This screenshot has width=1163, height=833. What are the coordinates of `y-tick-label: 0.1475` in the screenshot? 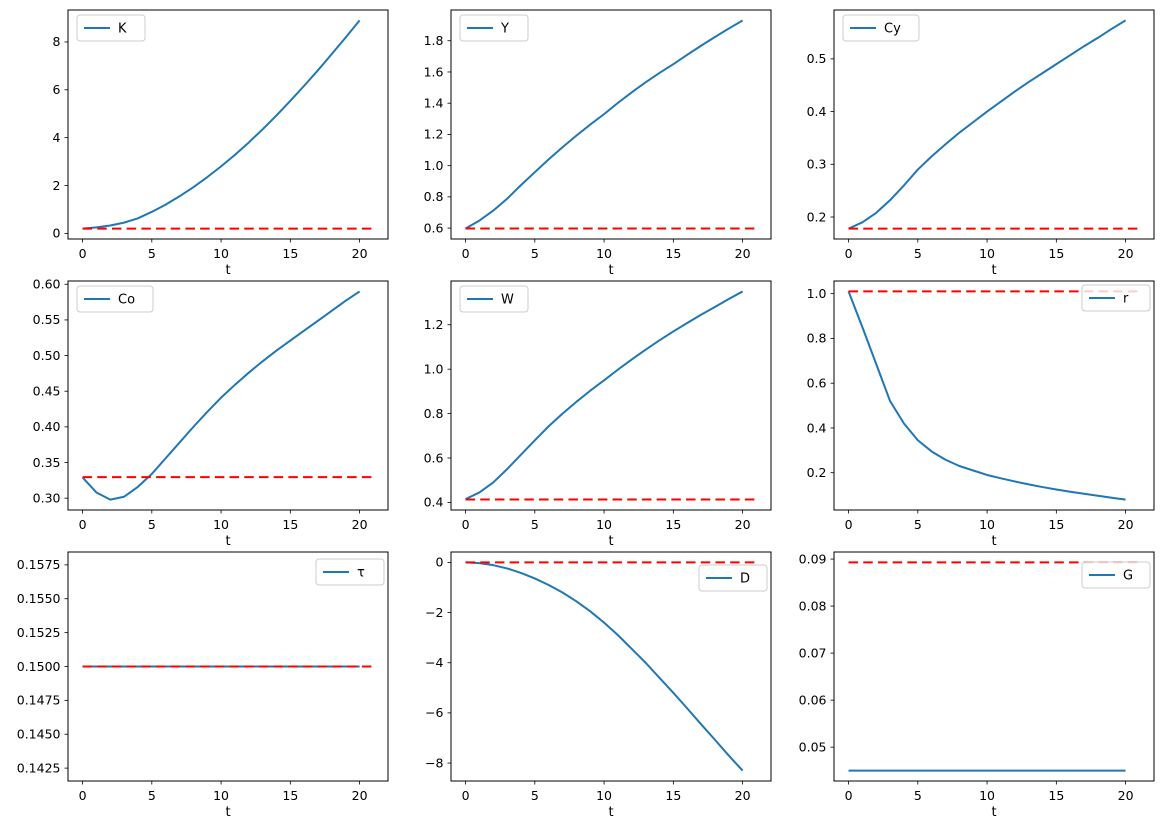 It's located at (39, 700).